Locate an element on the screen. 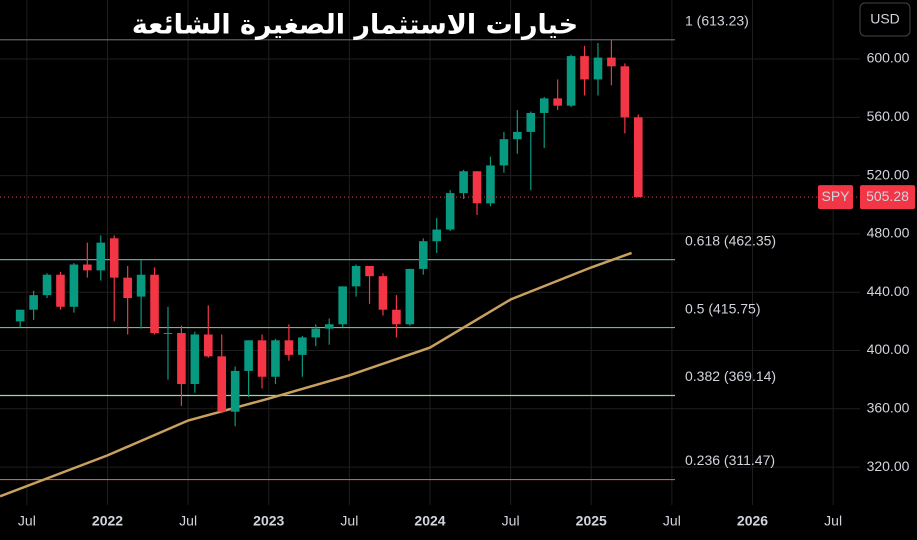 This screenshot has width=917, height=540. fib-label: 1 (613.23) is located at coordinates (717, 20).